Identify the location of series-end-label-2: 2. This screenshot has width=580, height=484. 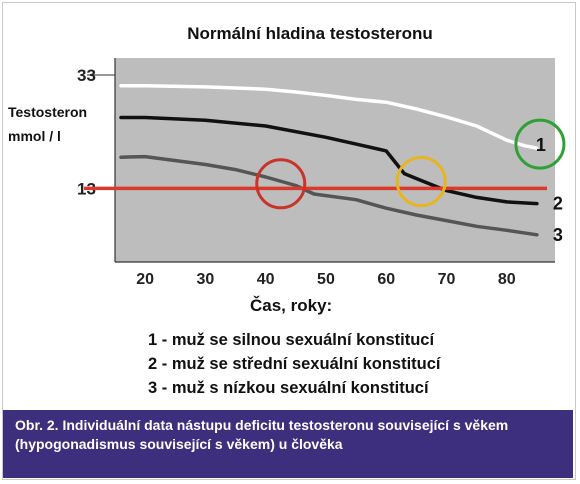
(558, 204).